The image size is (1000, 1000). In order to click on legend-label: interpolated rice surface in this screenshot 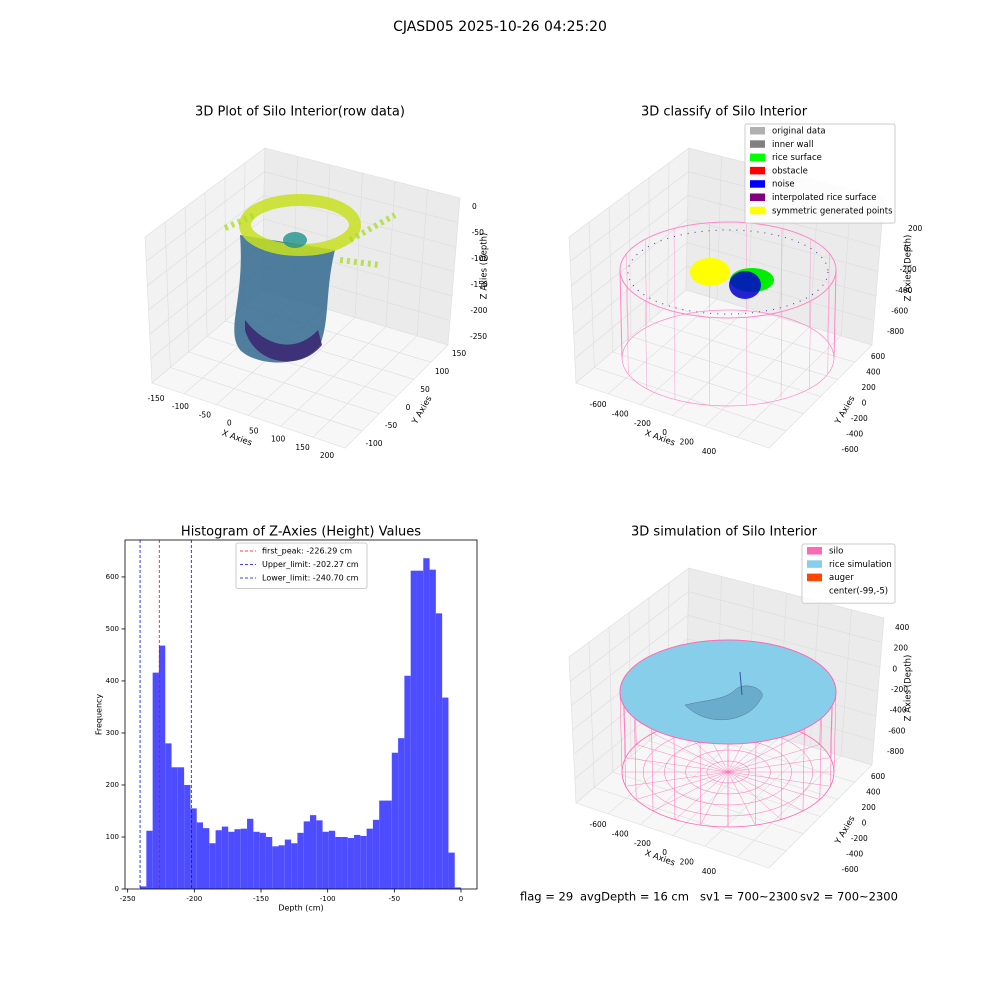, I will do `click(824, 198)`.